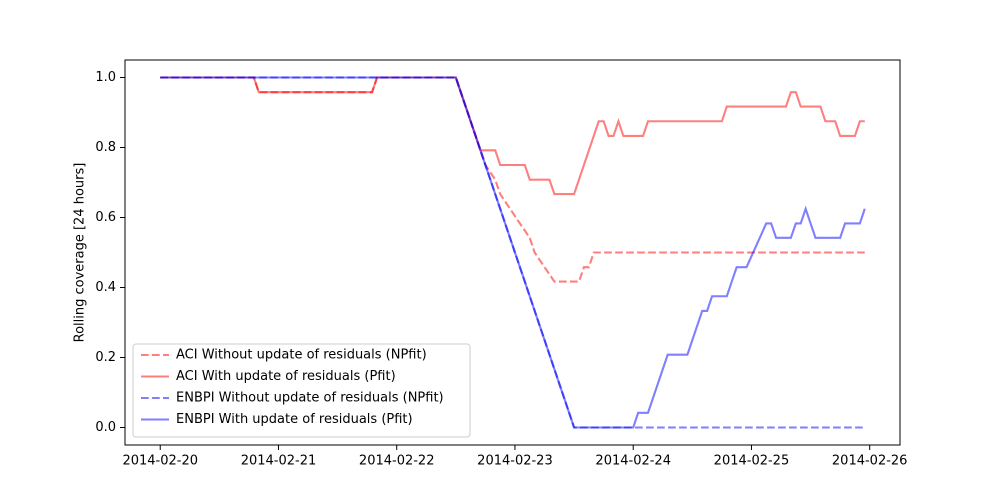 This screenshot has width=1000, height=500. I want to click on y-tick-label: 0.0, so click(105, 427).